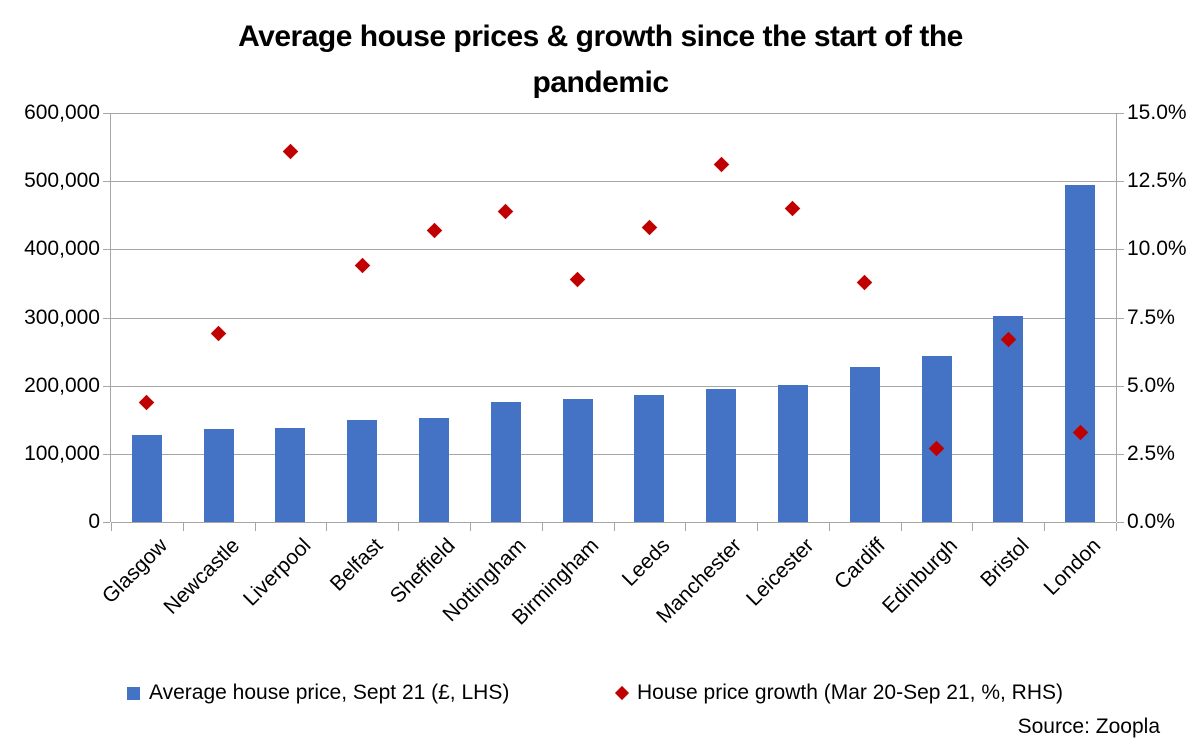  I want to click on bar-london, so click(1080, 353).